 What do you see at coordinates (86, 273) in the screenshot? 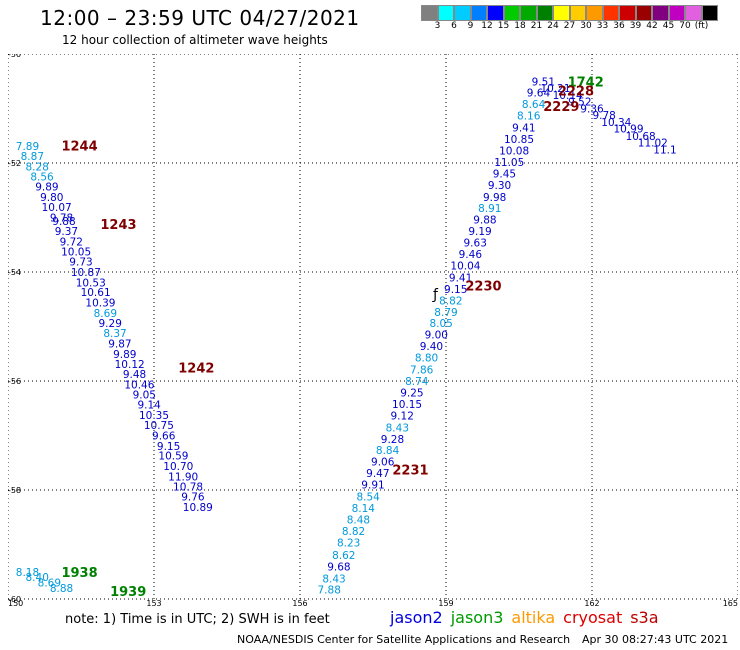
I see `wave-height-value: 10.87` at bounding box center [86, 273].